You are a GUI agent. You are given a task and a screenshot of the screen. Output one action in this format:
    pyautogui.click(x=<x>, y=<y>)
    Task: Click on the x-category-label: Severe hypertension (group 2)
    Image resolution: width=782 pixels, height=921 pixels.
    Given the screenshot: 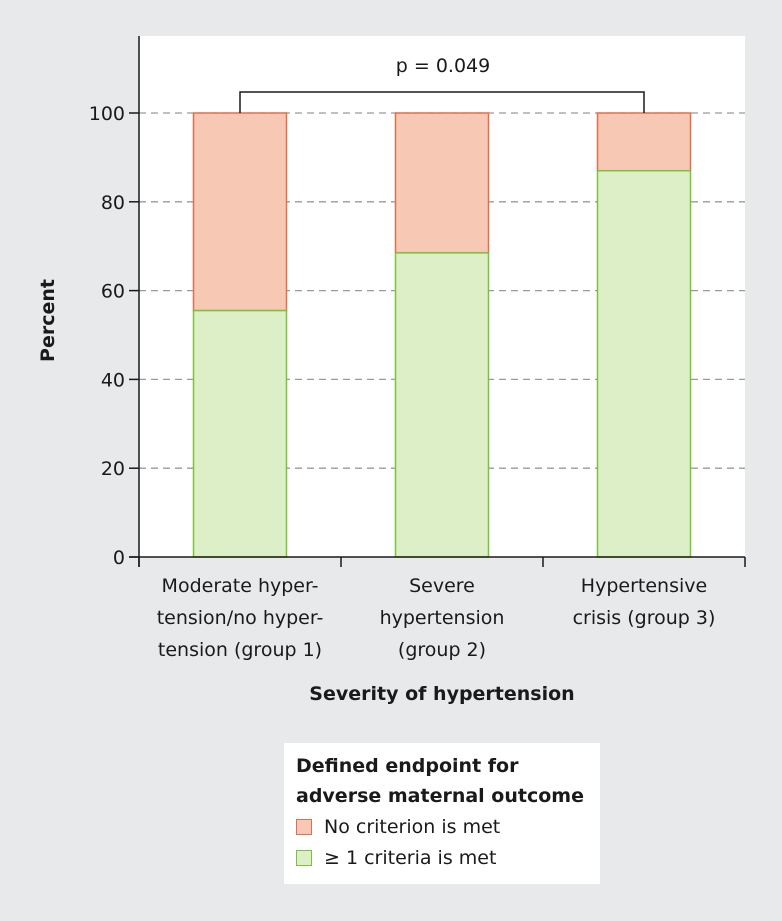 What is the action you would take?
    pyautogui.click(x=442, y=618)
    